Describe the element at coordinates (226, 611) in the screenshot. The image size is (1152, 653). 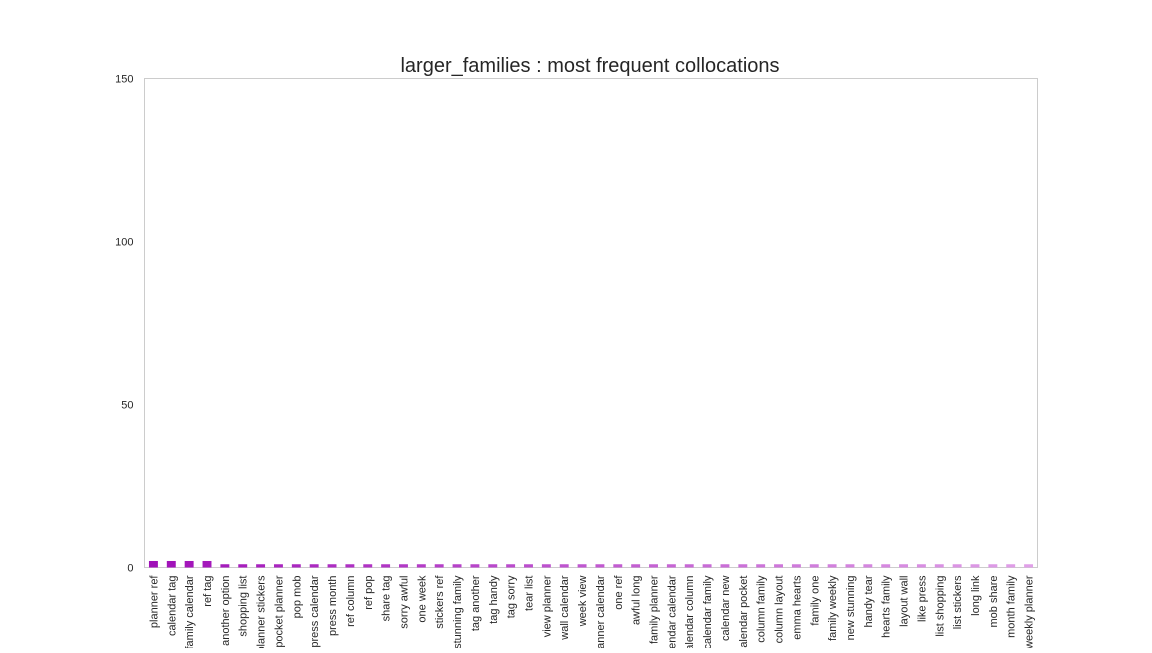
I see `x-tick-label: another option` at that location.